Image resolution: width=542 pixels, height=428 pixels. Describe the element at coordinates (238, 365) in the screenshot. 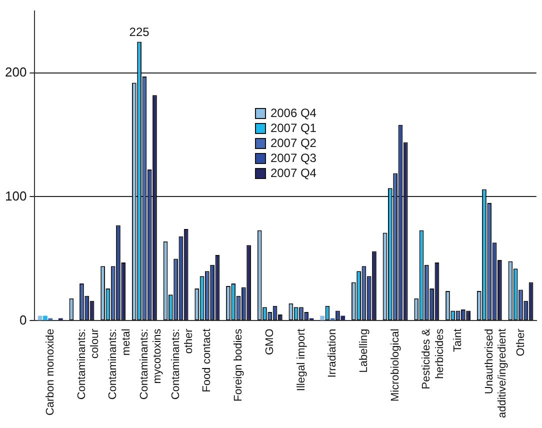

I see `x-tick-label: Foreign bodies` at that location.